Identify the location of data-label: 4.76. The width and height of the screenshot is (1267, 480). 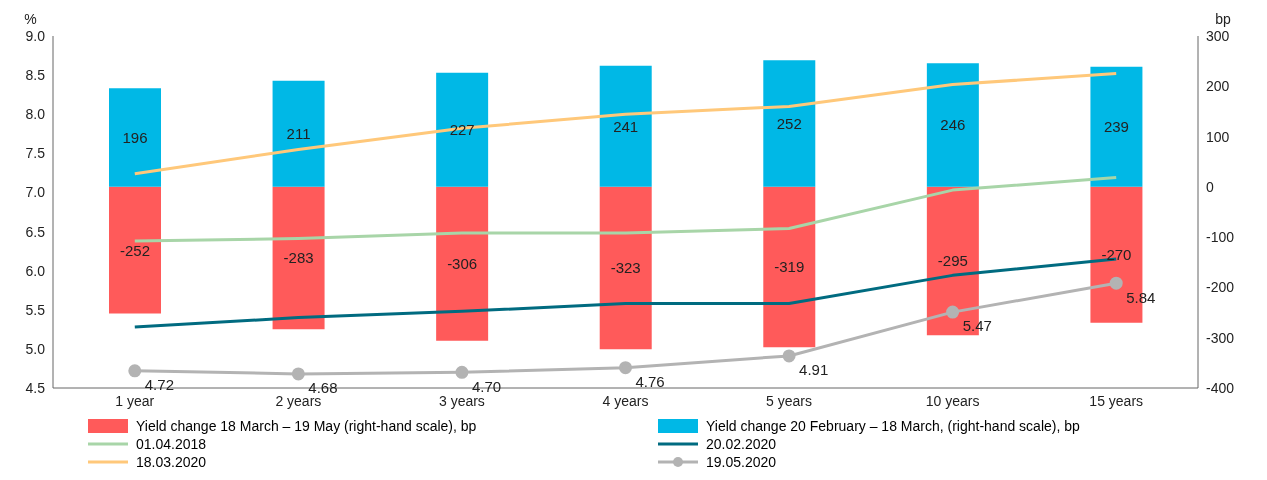
(650, 381).